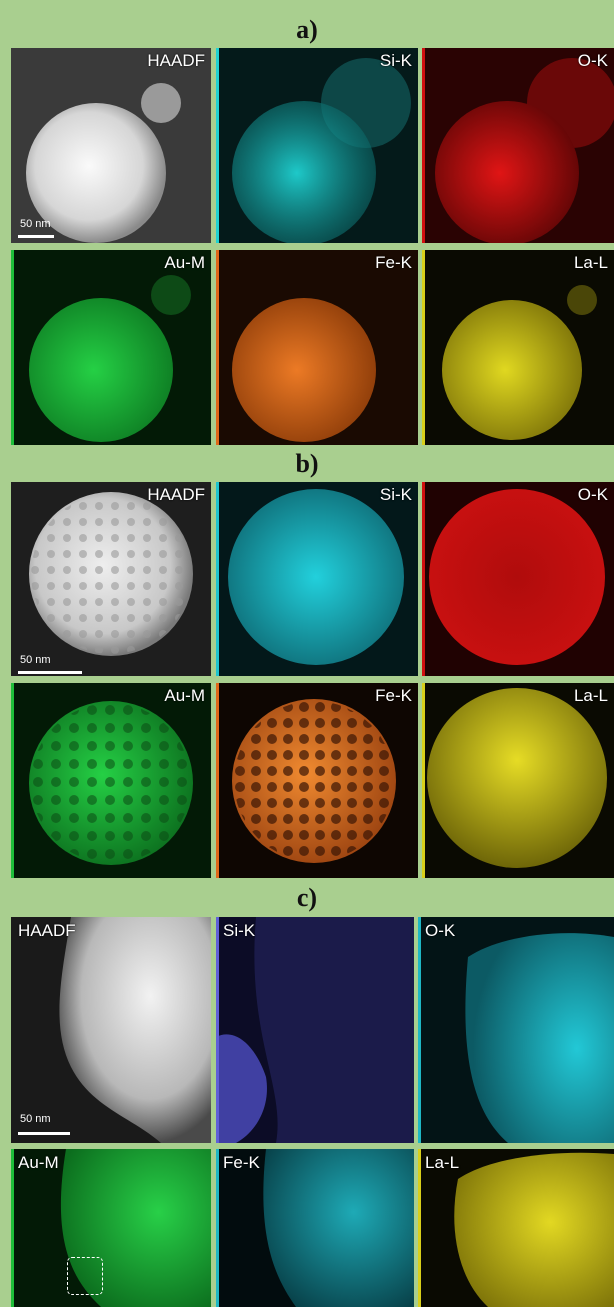 The image size is (614, 1307). Describe the element at coordinates (241, 1162) in the screenshot. I see `panel-c-fe-k-label: Fe-K` at that location.